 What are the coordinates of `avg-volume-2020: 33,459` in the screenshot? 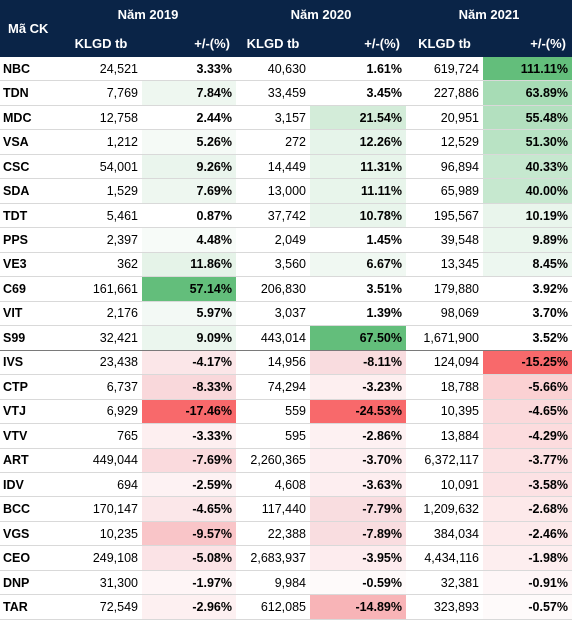 It's located at (273, 93).